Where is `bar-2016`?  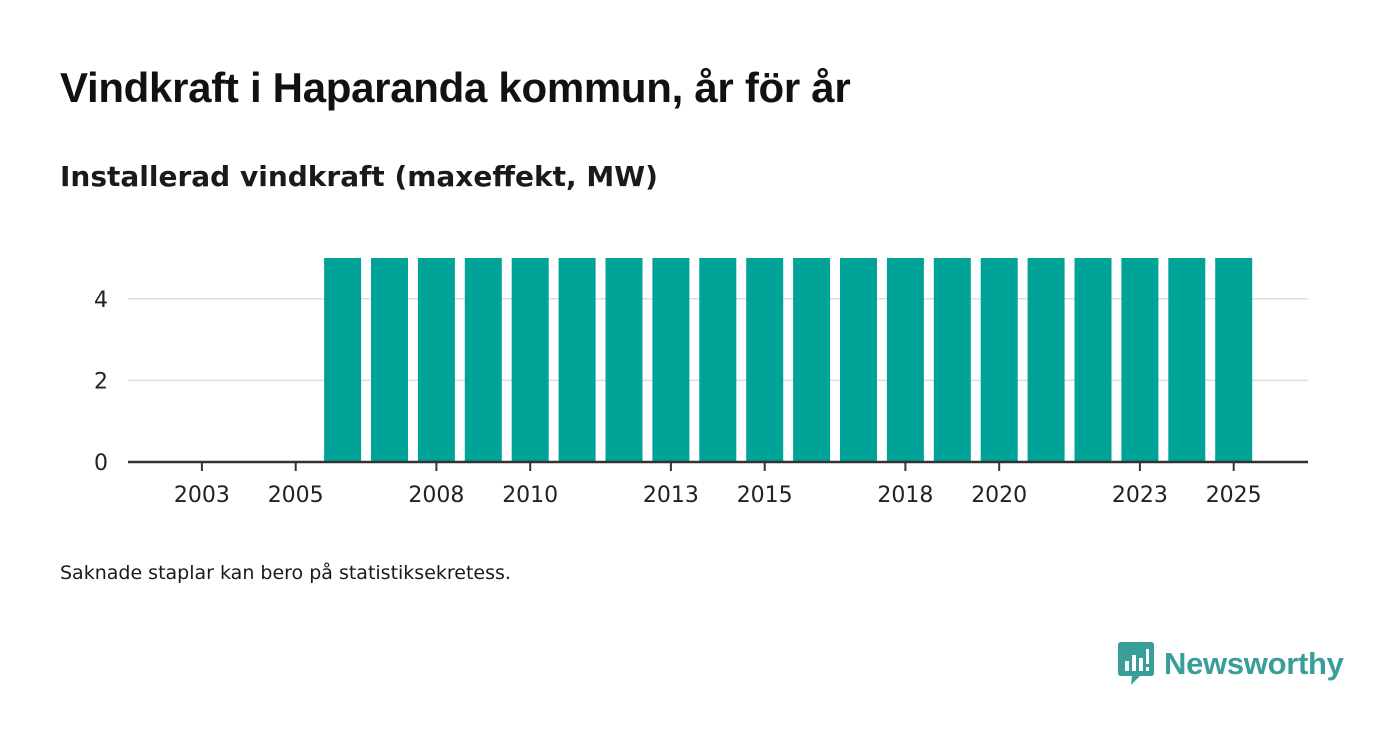 bar-2016 is located at coordinates (812, 360).